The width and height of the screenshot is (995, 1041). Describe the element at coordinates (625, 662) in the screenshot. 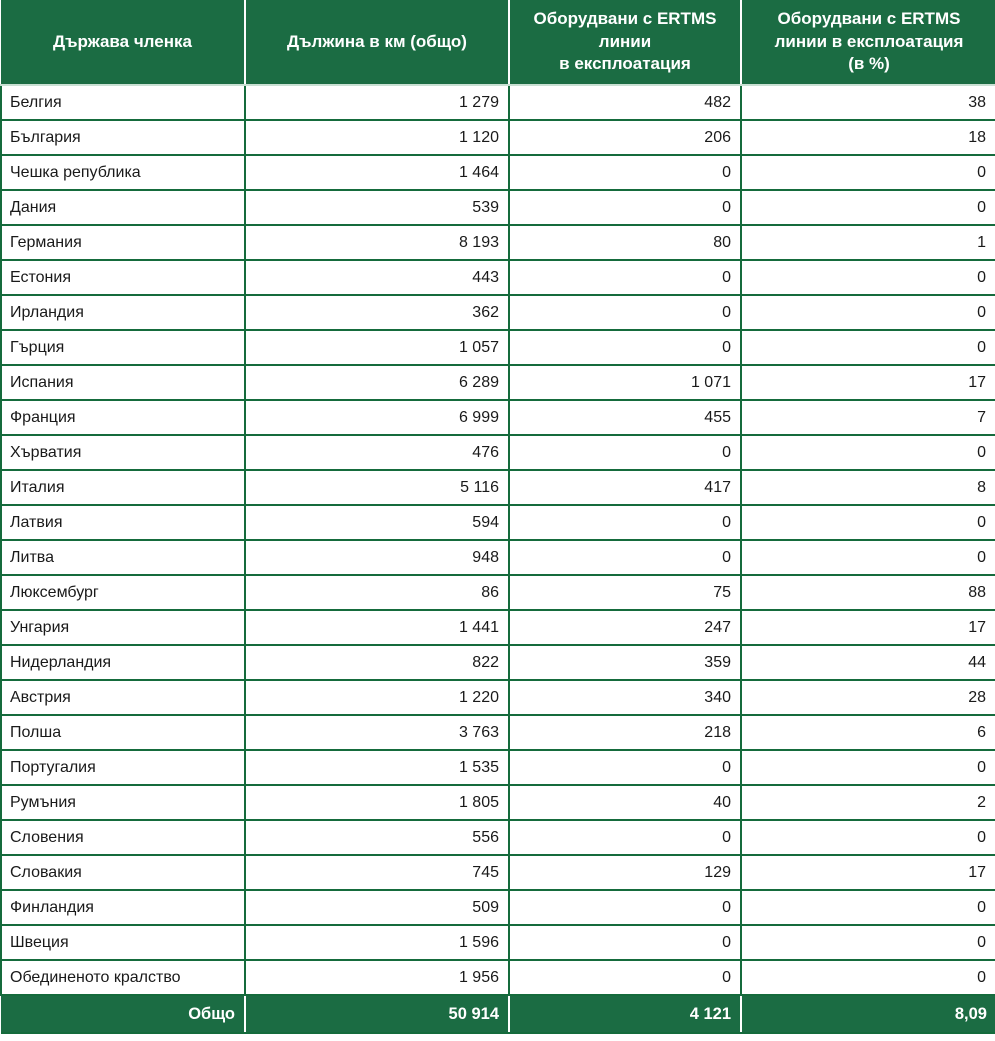

I see `cell-ertms-km: 359` at that location.